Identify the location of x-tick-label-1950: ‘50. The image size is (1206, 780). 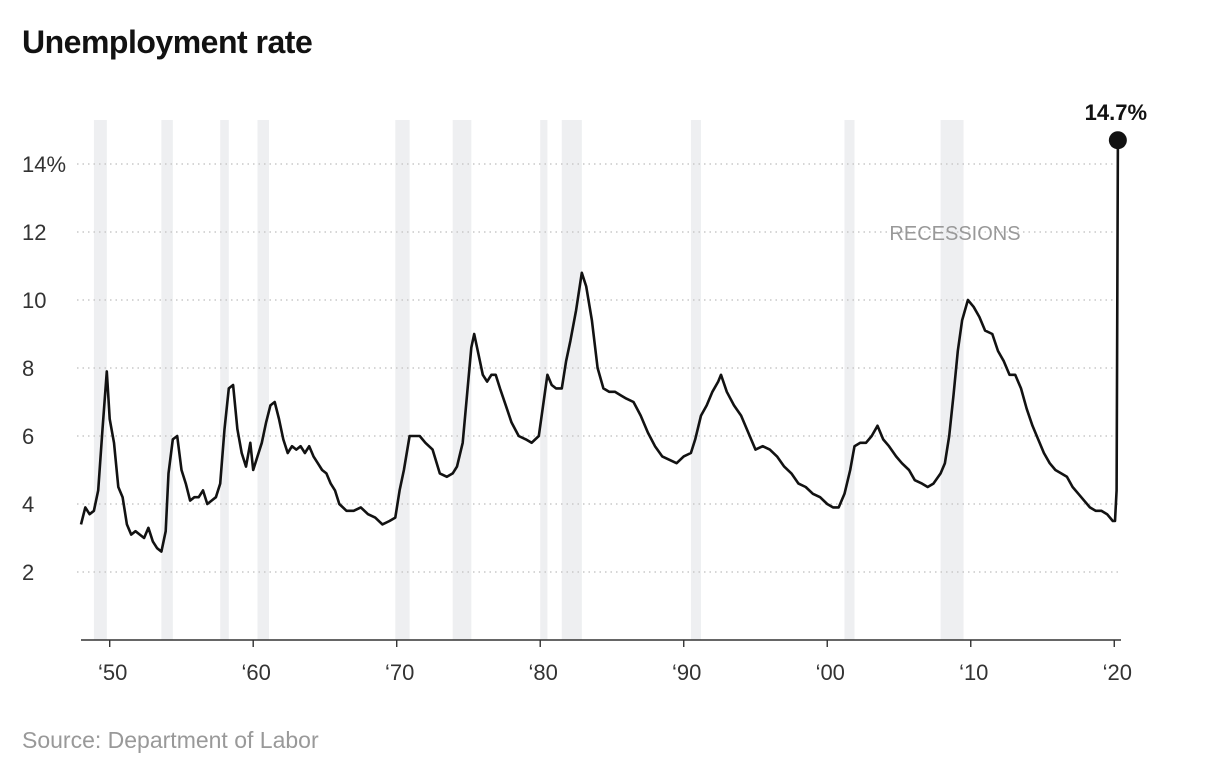
(112, 672).